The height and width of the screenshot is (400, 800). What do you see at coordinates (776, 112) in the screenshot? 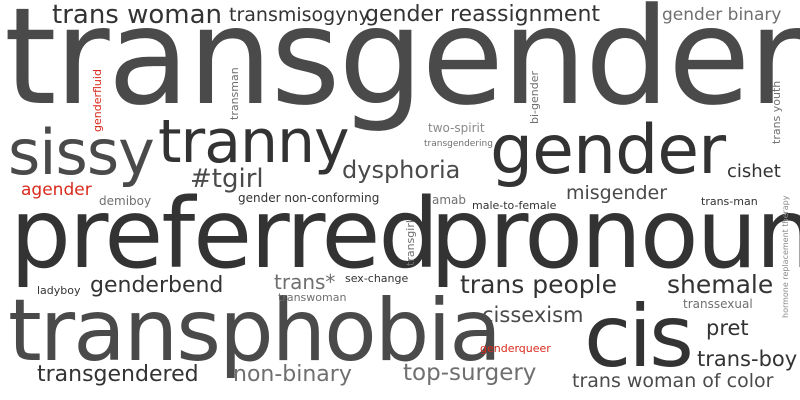
I see `word-trans-youth: trans youth` at bounding box center [776, 112].